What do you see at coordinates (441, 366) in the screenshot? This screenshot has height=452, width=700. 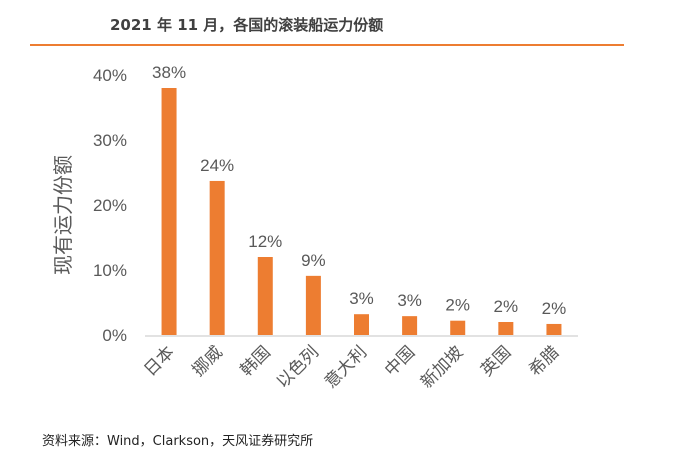 I see `x-tick-label: 新加坡` at bounding box center [441, 366].